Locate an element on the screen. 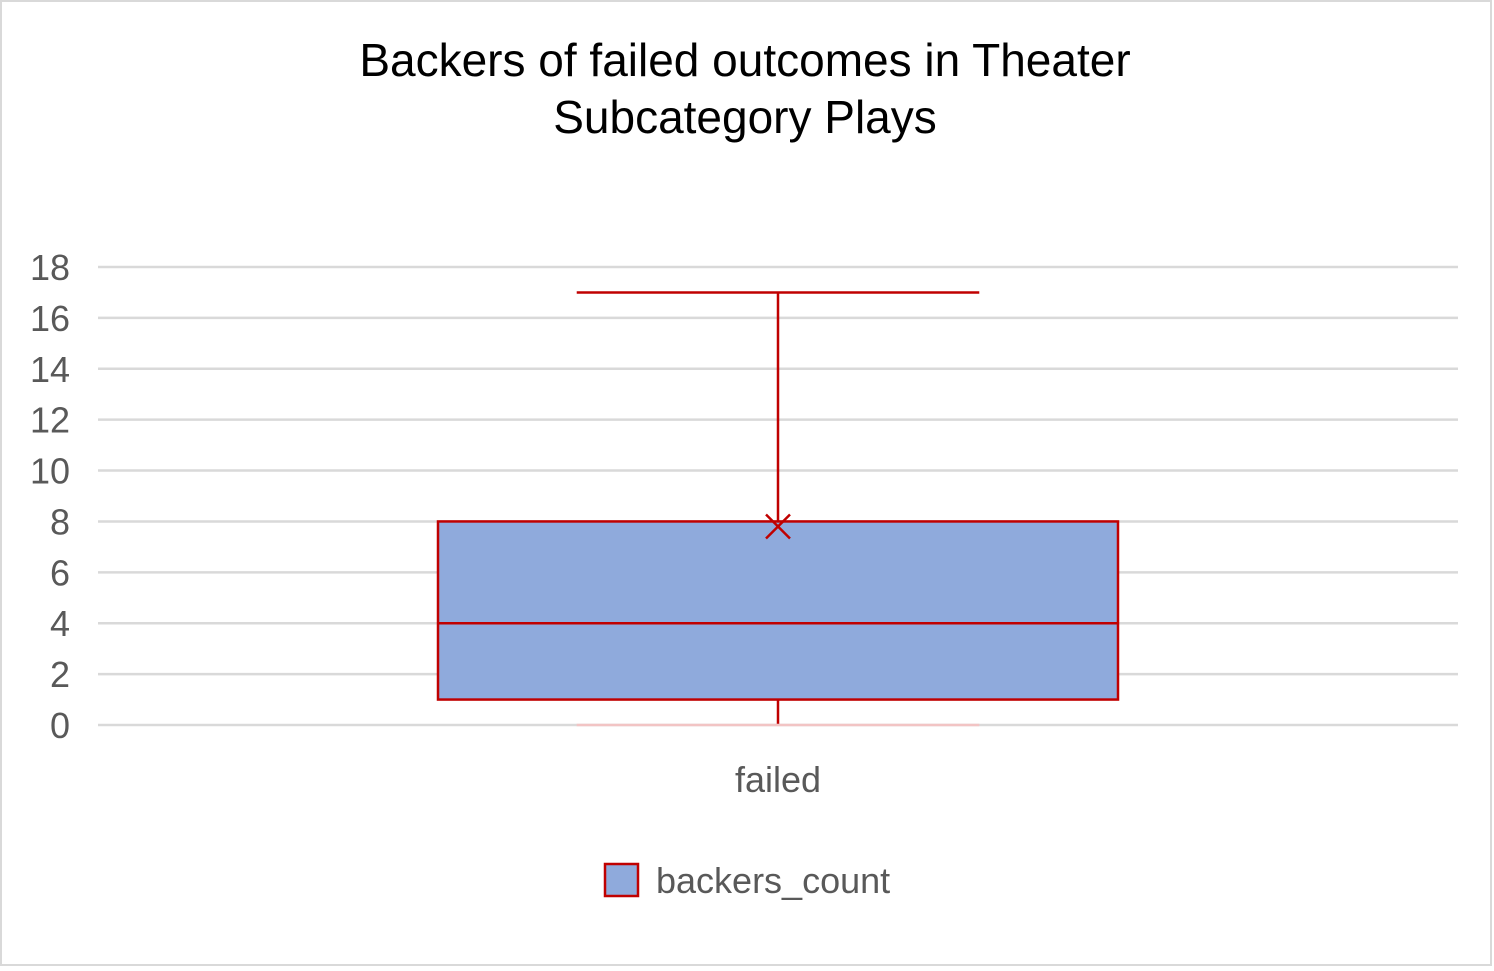 Image resolution: width=1494 pixels, height=971 pixels. chart-title-line-1: Backers of failed outcomes in Theater is located at coordinates (744, 60).